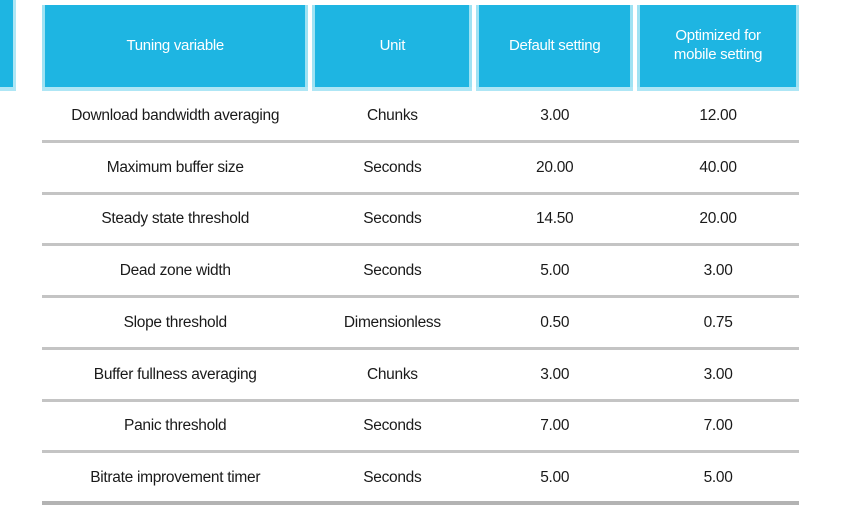 The height and width of the screenshot is (520, 859). I want to click on cell-variable: Bitrate improvement timer, so click(175, 477).